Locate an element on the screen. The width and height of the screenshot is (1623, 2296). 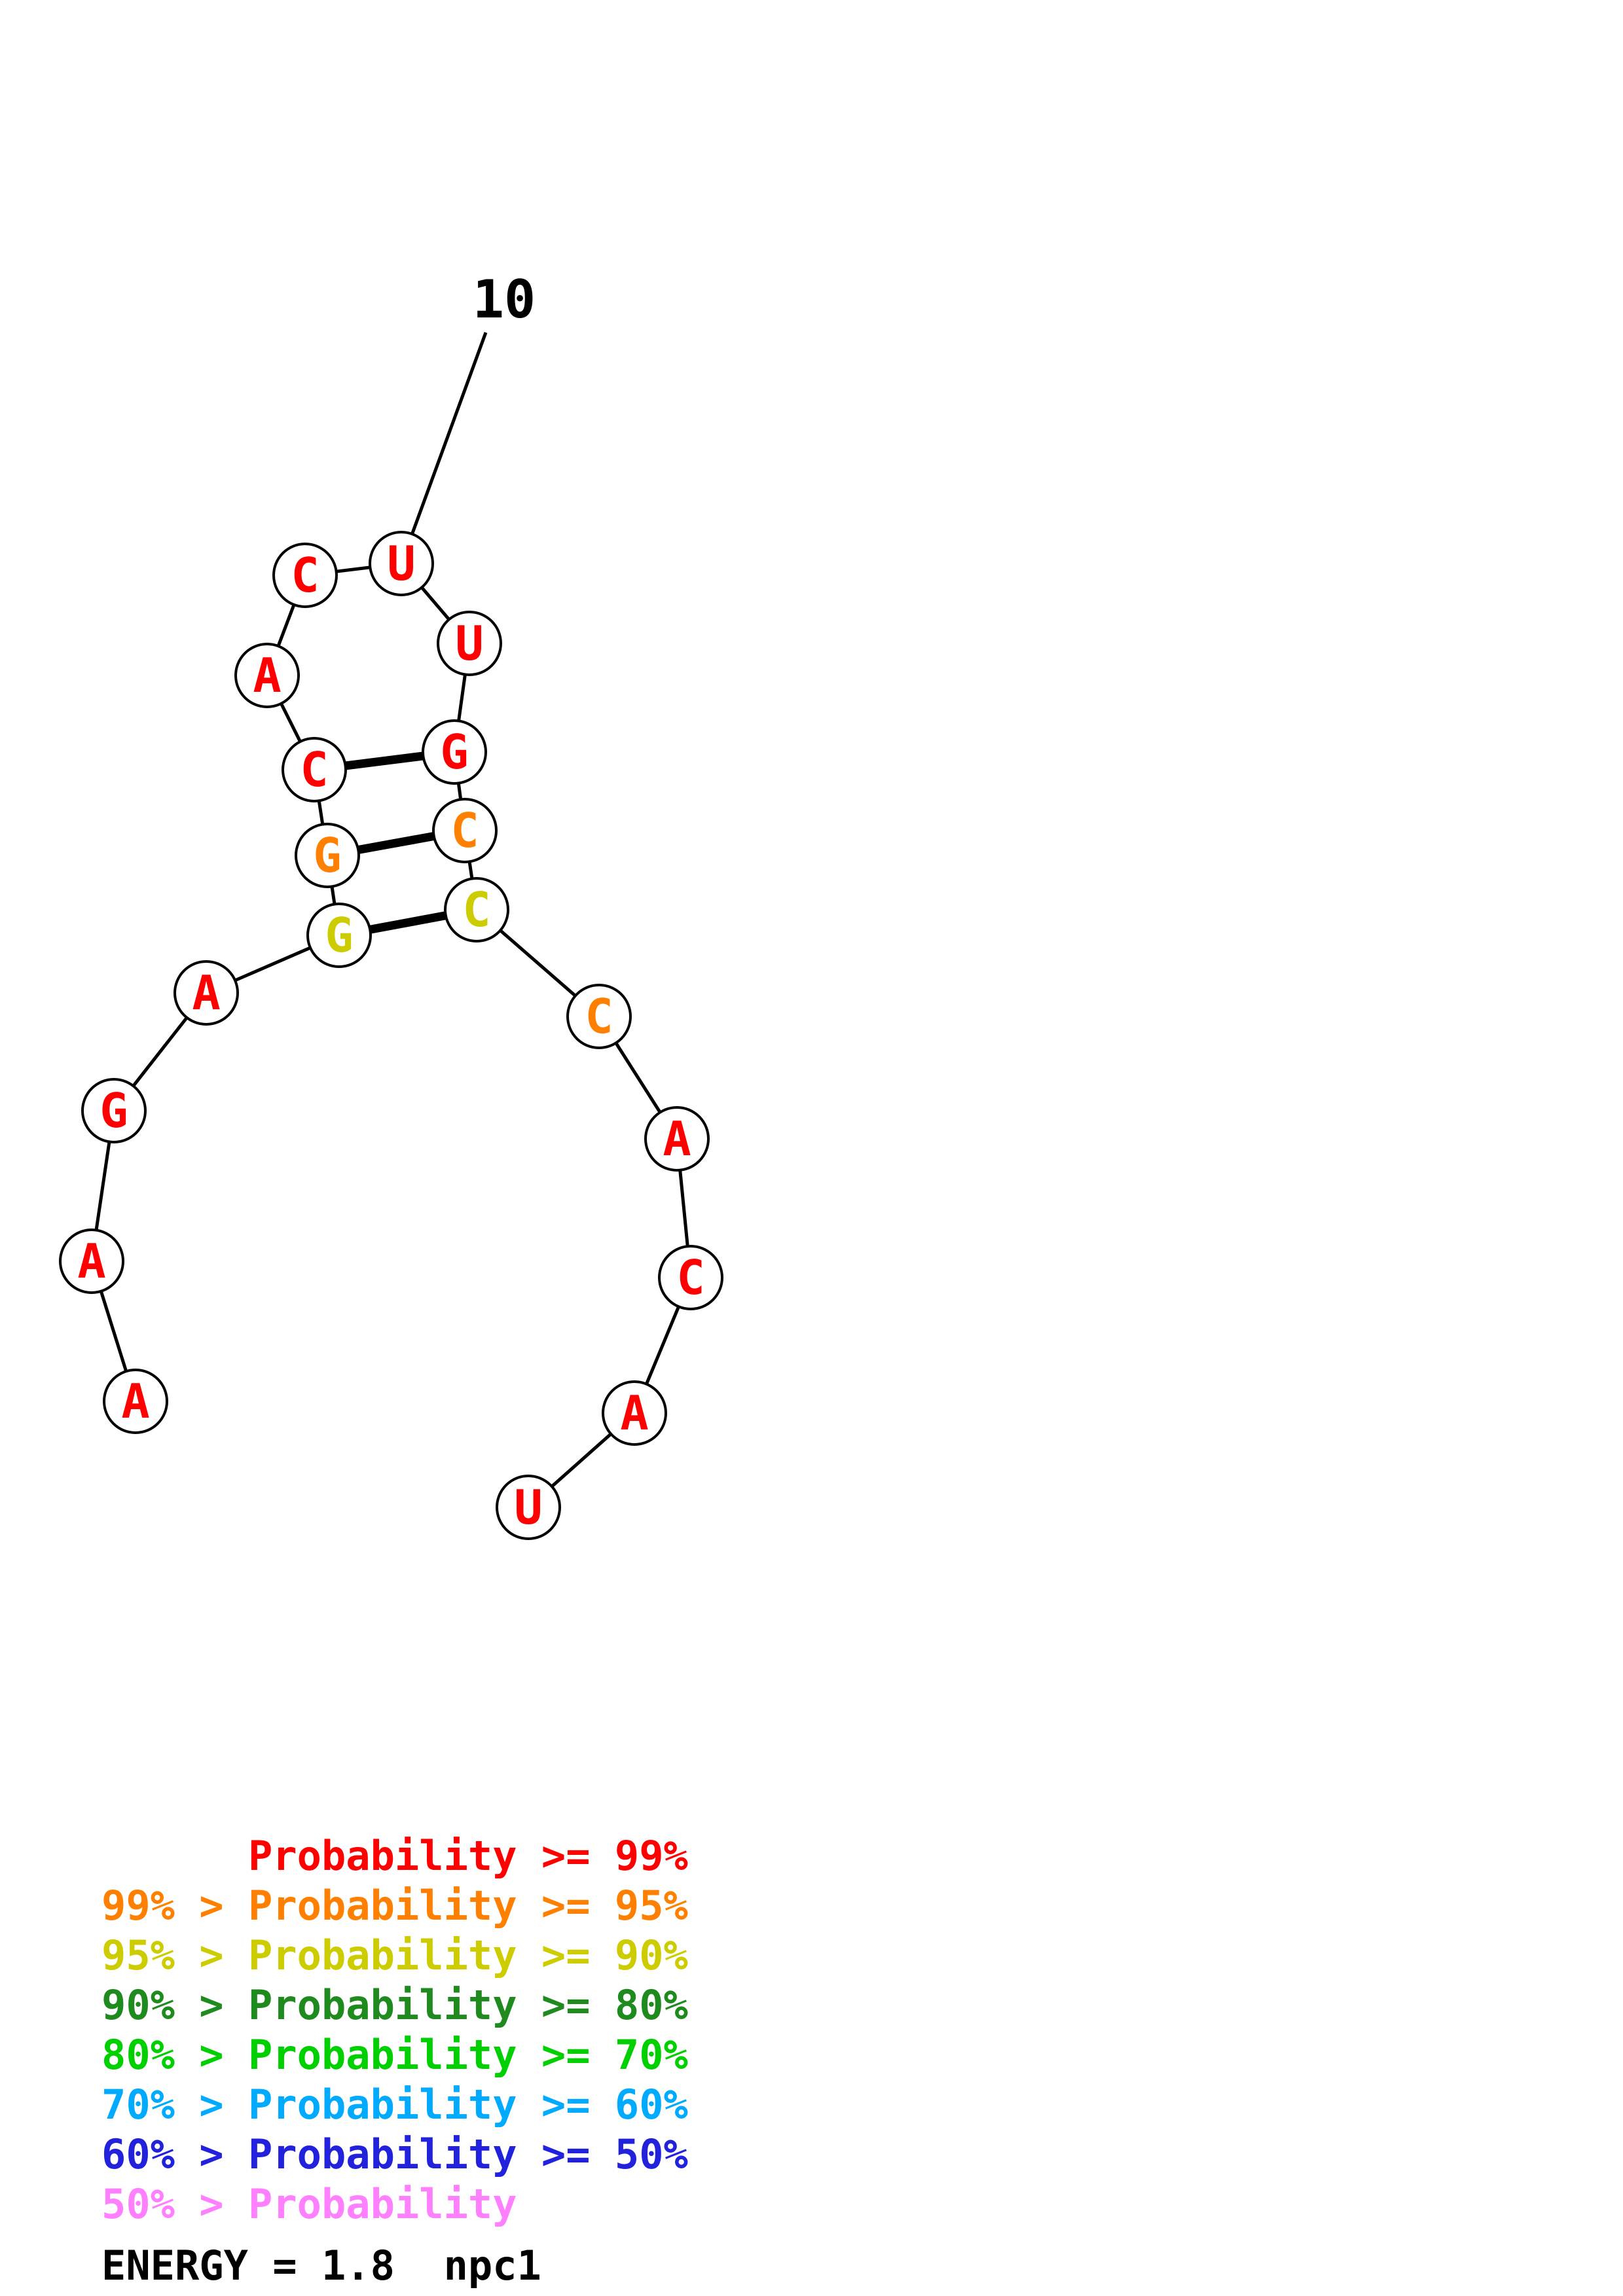
label-pointer-line is located at coordinates (443, 448).